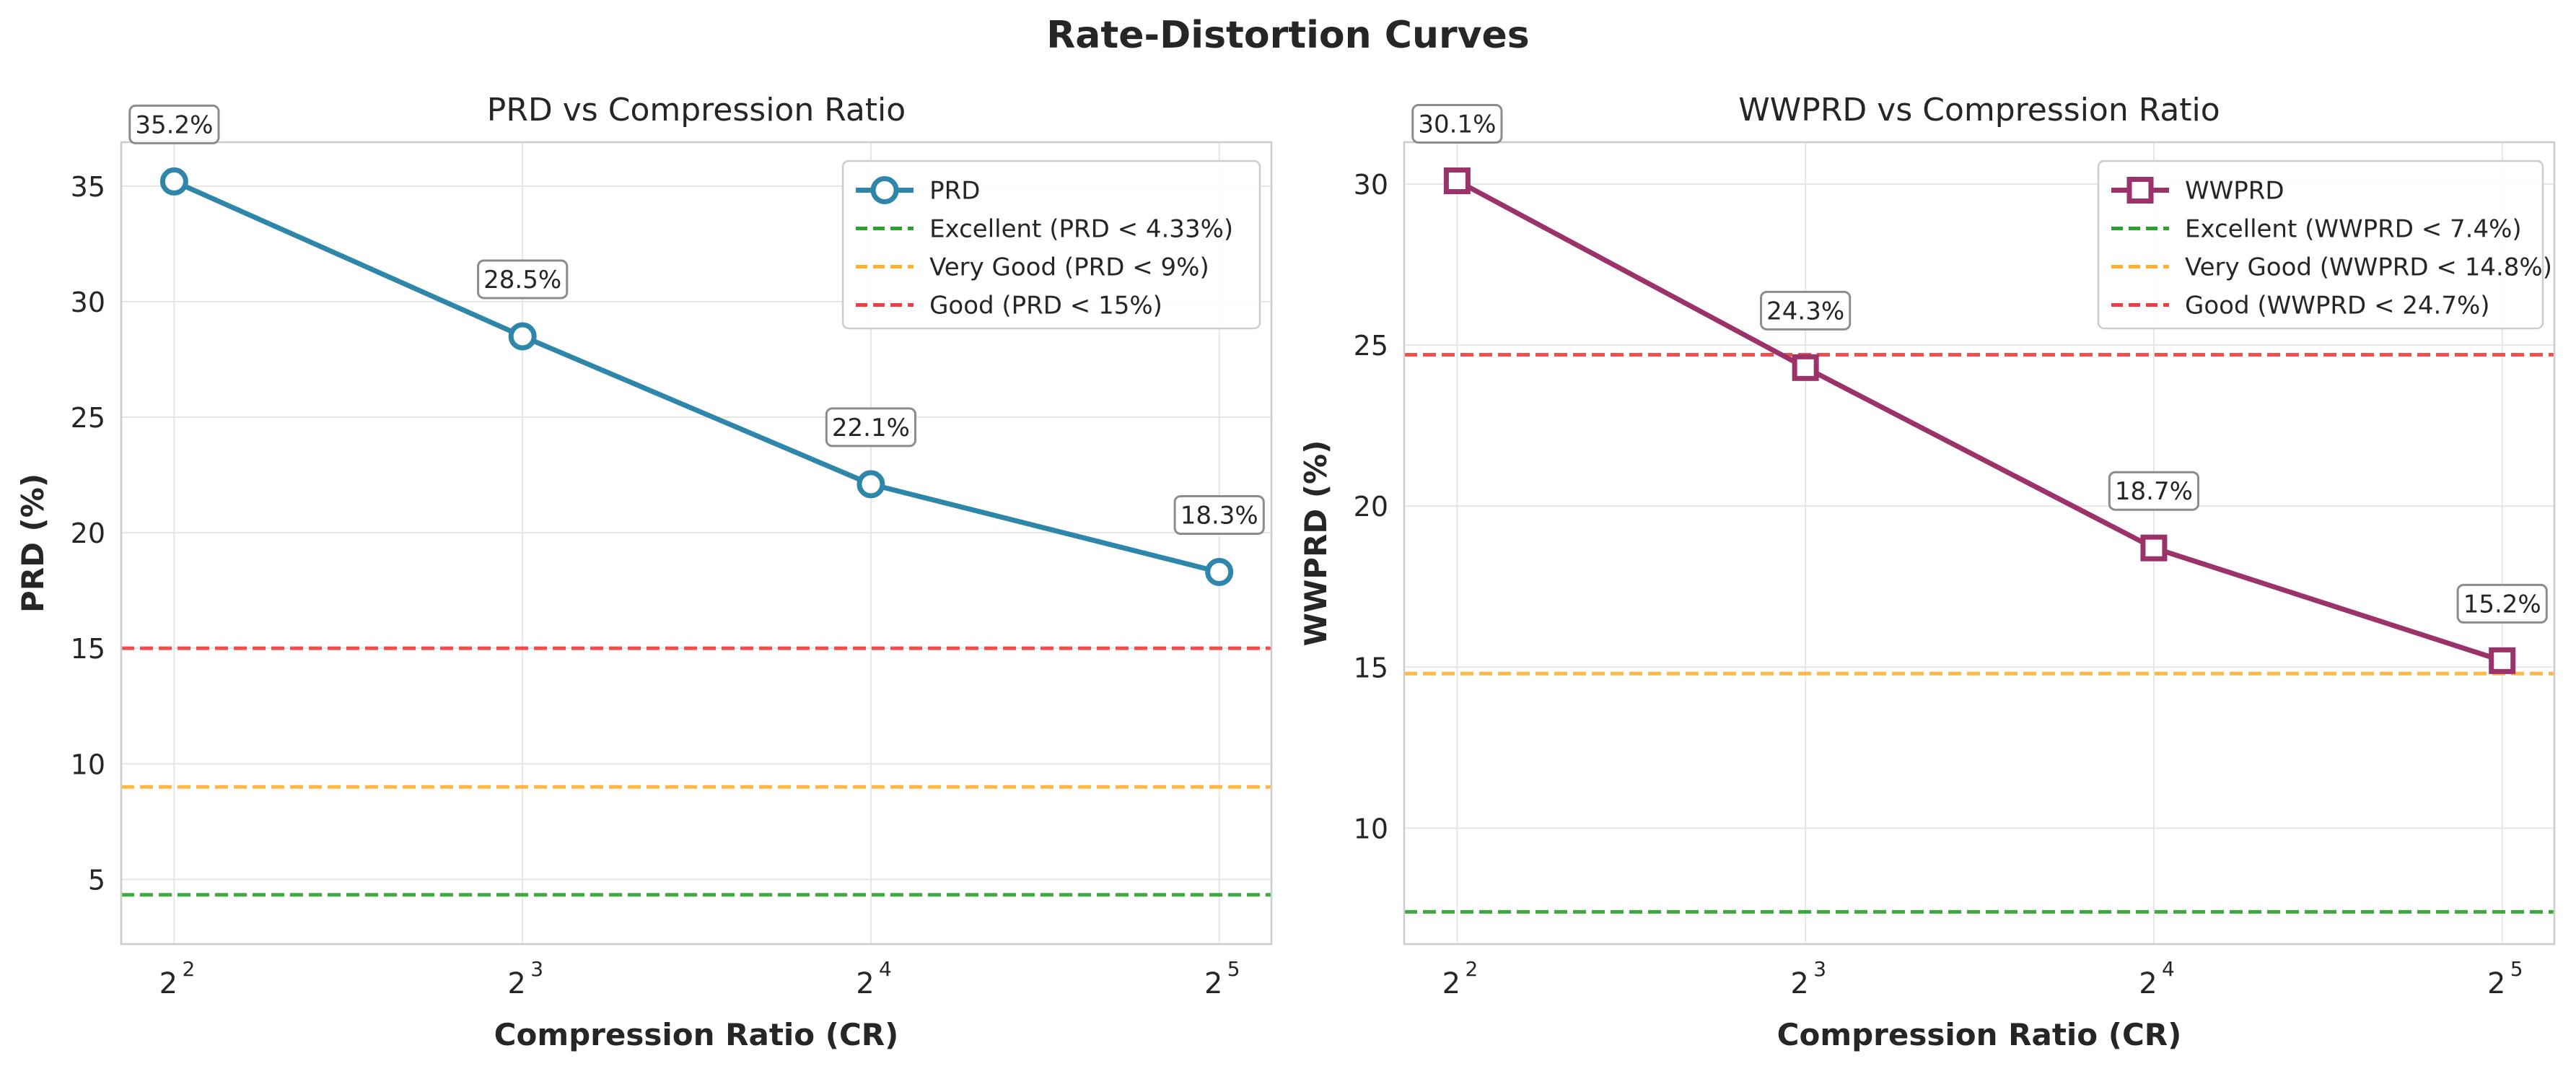 The image size is (2576, 1074). What do you see at coordinates (696, 110) in the screenshot?
I see `chart-title: PRD vs Compression Ratio` at bounding box center [696, 110].